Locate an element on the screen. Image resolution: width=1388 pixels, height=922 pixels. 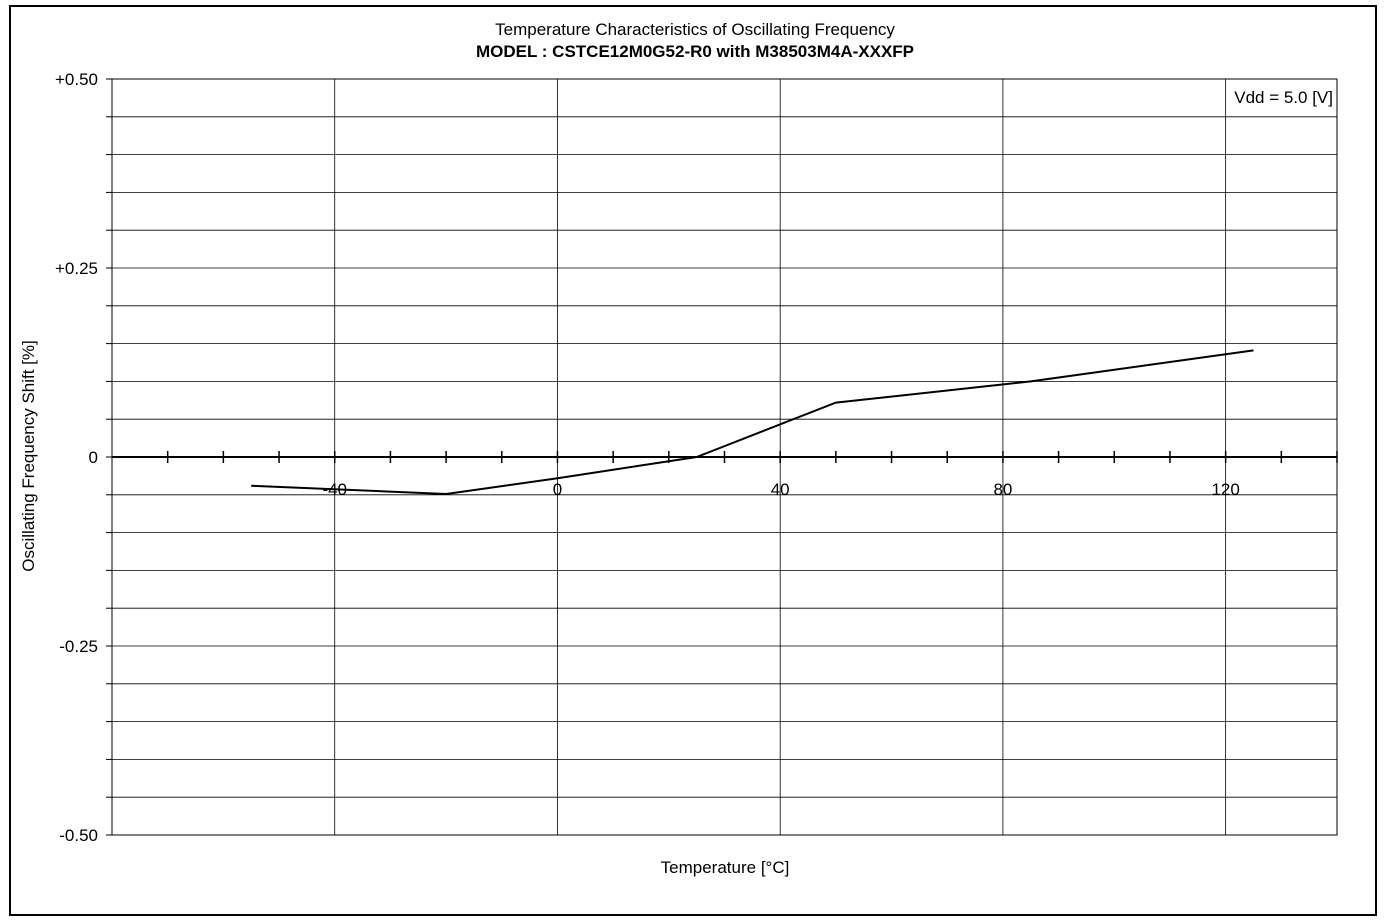
series-line is located at coordinates (752, 422).